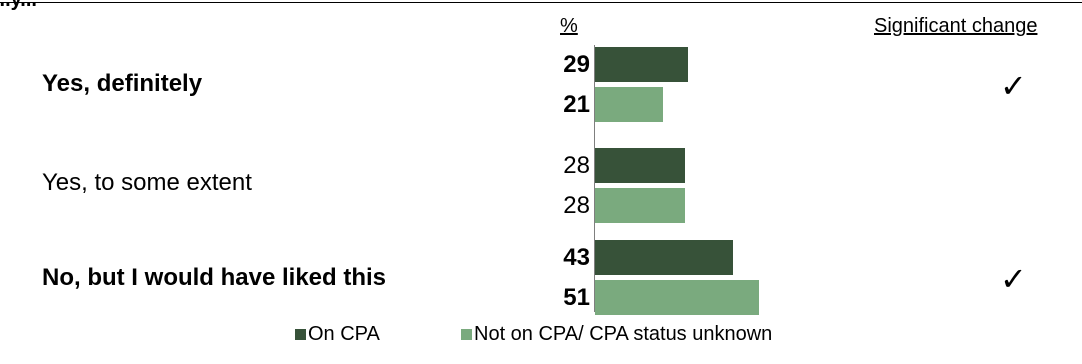  Describe the element at coordinates (641, 64) in the screenshot. I see `bar-yes-definitely-on-cpa` at that location.